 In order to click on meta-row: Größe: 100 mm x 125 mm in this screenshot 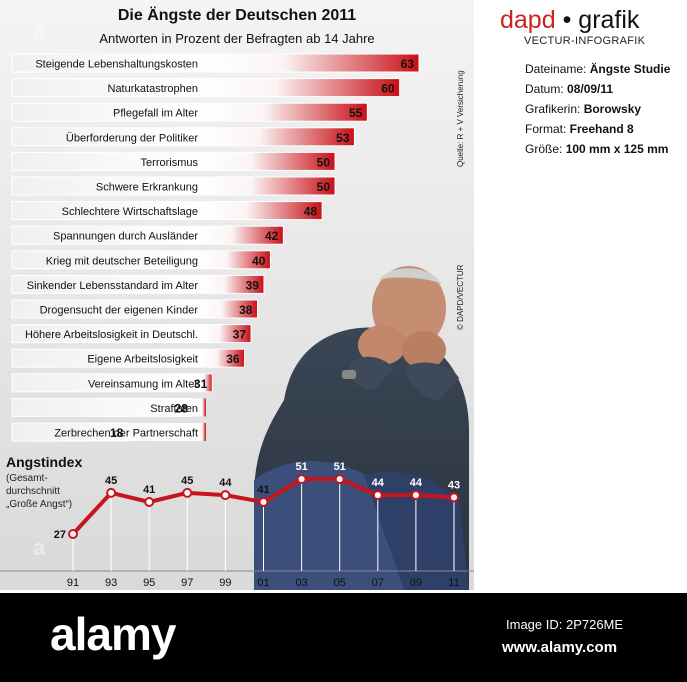, I will do `click(606, 149)`.